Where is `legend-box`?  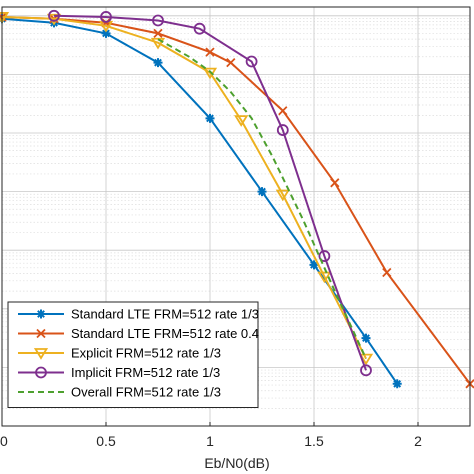 legend-box is located at coordinates (133, 354).